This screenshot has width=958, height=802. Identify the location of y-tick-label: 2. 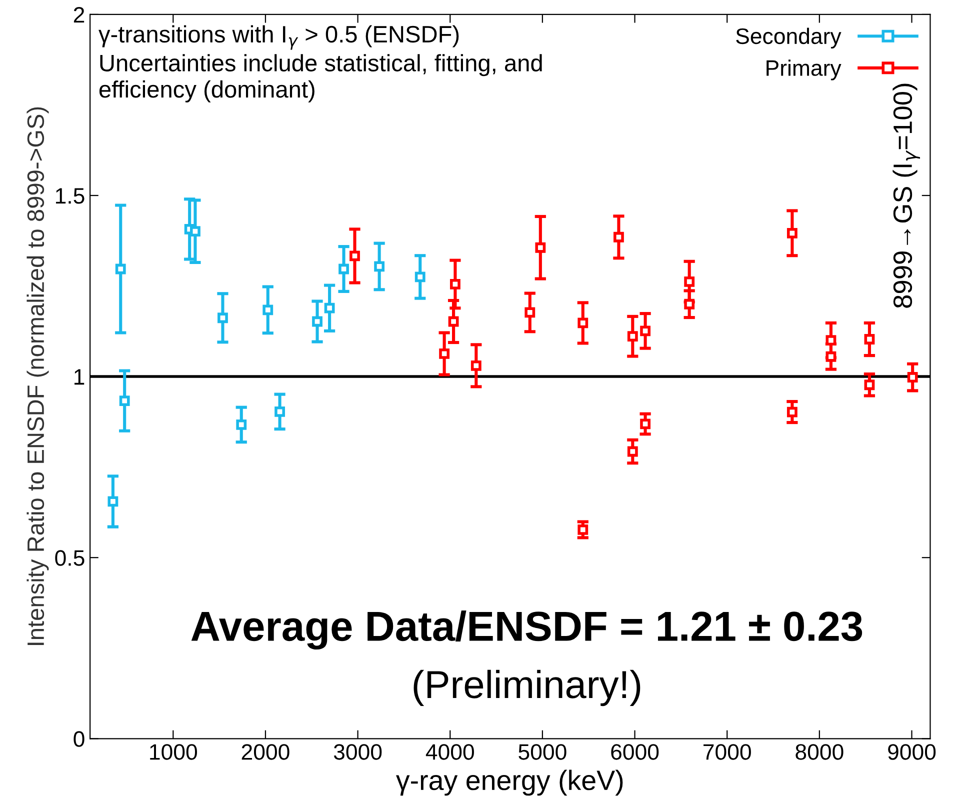
(79, 14).